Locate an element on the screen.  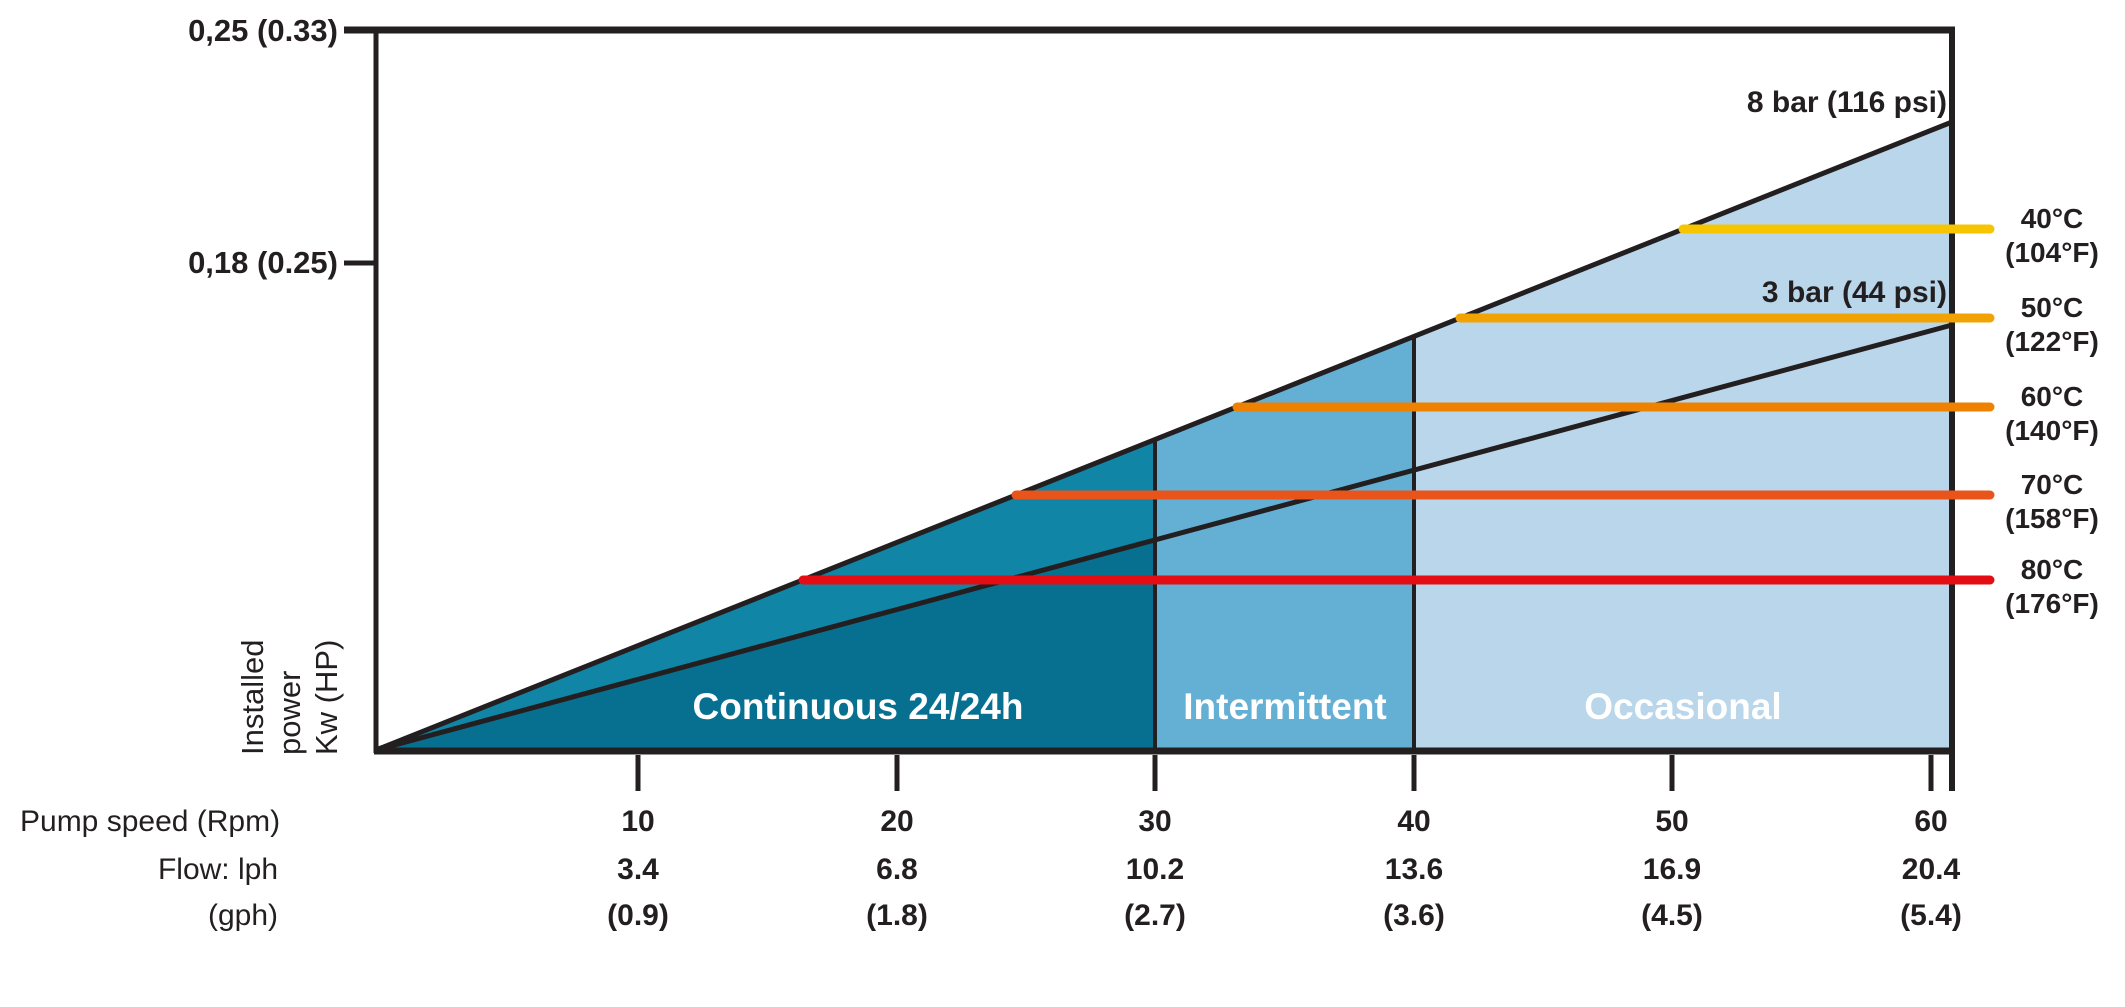
x-value-lph-10: 3.4 is located at coordinates (638, 869).